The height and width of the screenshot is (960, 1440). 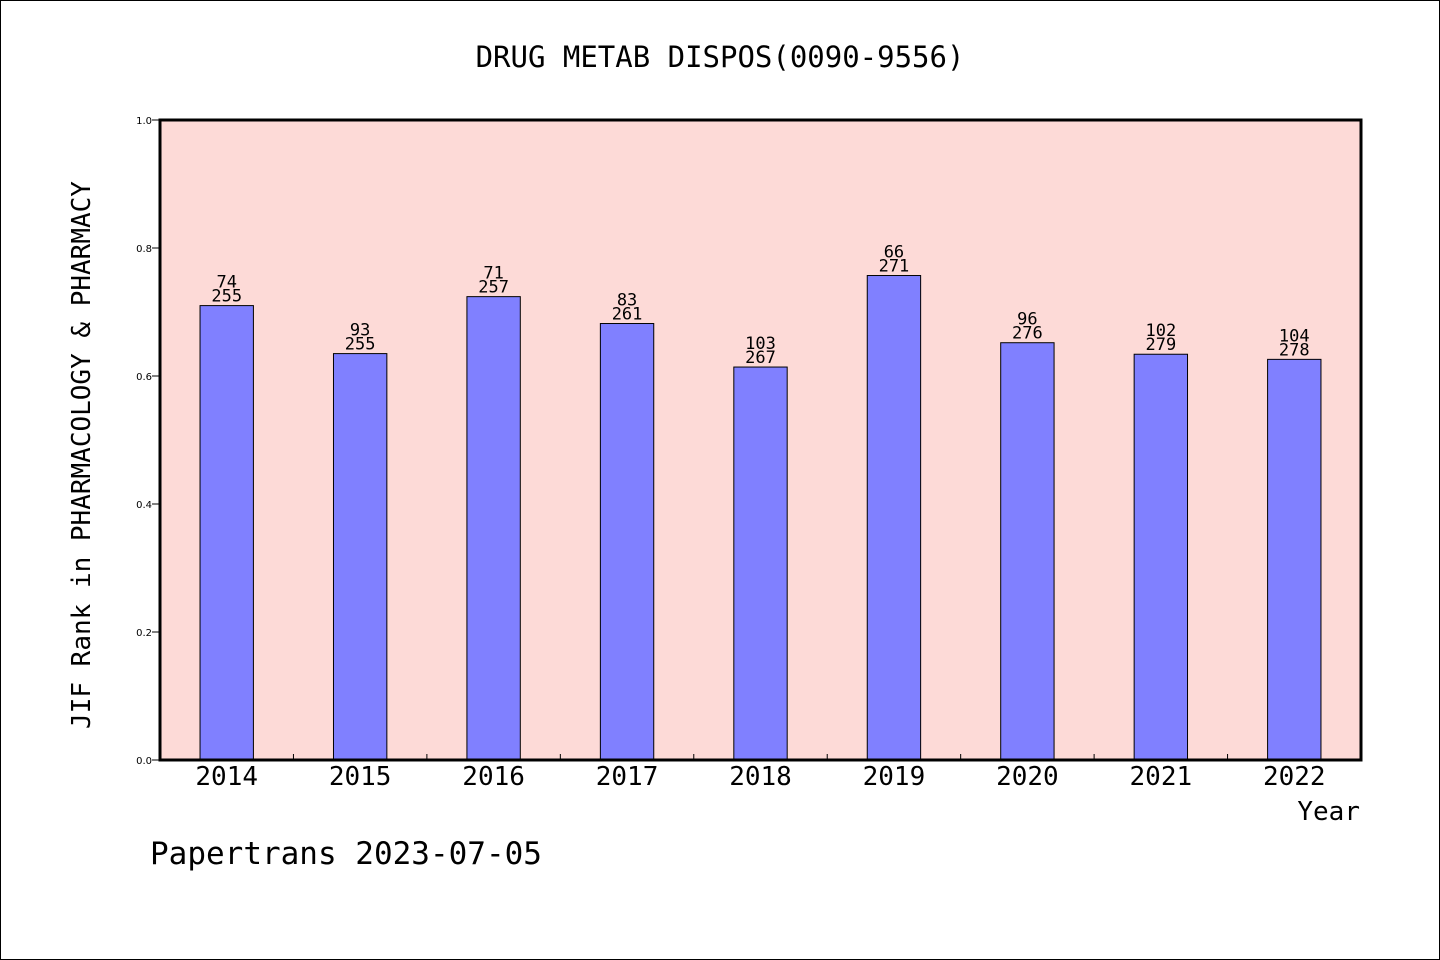 I want to click on bar-total-label: 276, so click(x=1027, y=334).